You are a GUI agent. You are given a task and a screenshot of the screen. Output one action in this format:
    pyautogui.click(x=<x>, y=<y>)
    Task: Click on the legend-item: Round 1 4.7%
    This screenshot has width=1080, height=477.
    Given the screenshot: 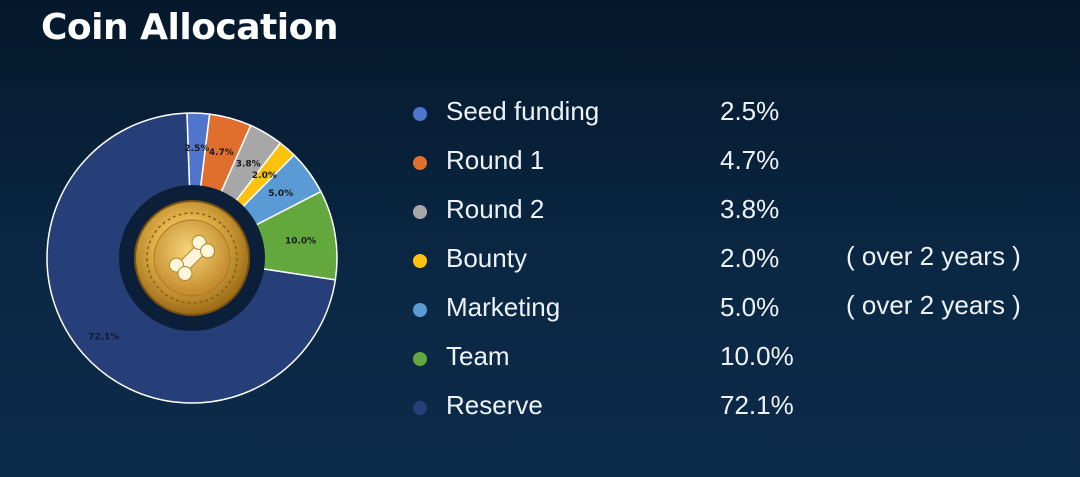 What is the action you would take?
    pyautogui.click(x=738, y=164)
    